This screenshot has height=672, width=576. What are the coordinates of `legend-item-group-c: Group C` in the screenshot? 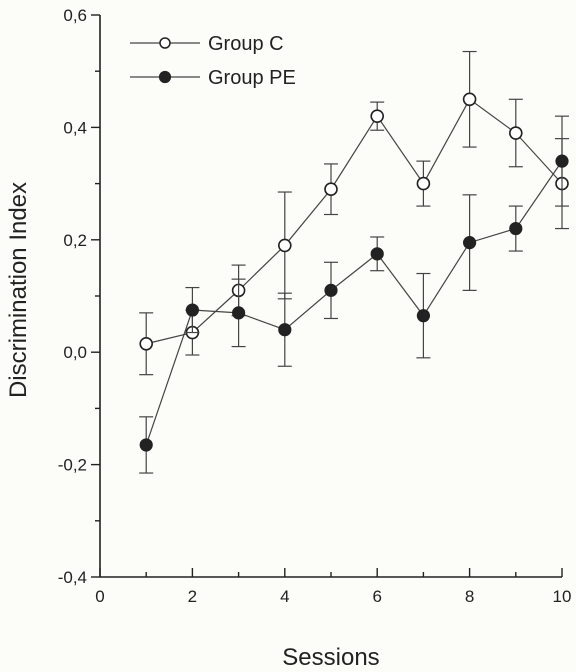 It's located at (207, 44).